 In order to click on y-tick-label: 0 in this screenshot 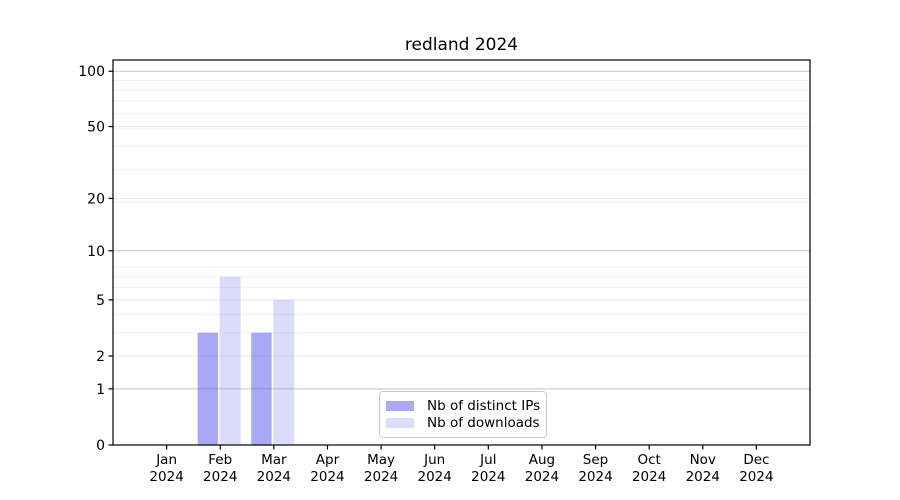, I will do `click(100, 446)`.